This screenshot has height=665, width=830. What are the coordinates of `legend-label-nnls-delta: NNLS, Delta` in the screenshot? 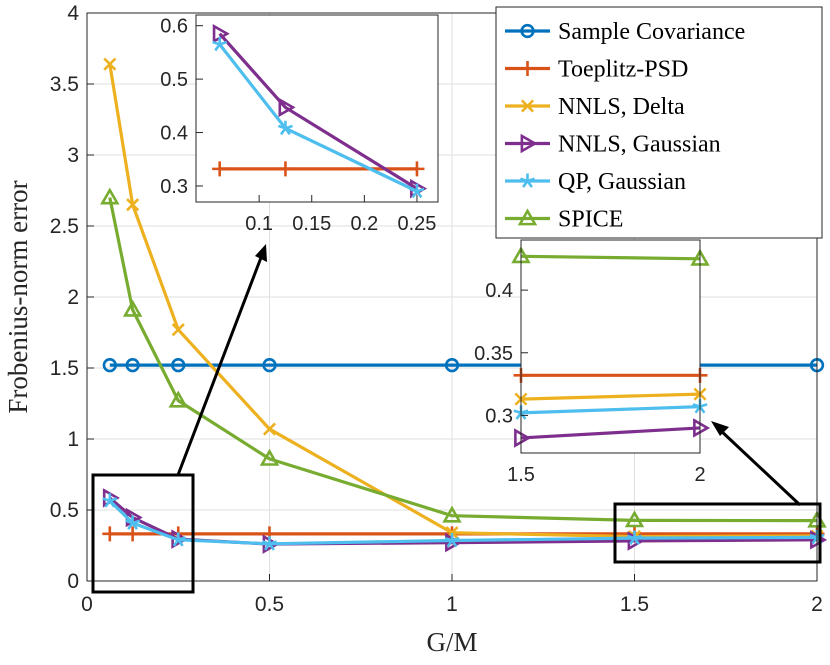 It's located at (621, 107).